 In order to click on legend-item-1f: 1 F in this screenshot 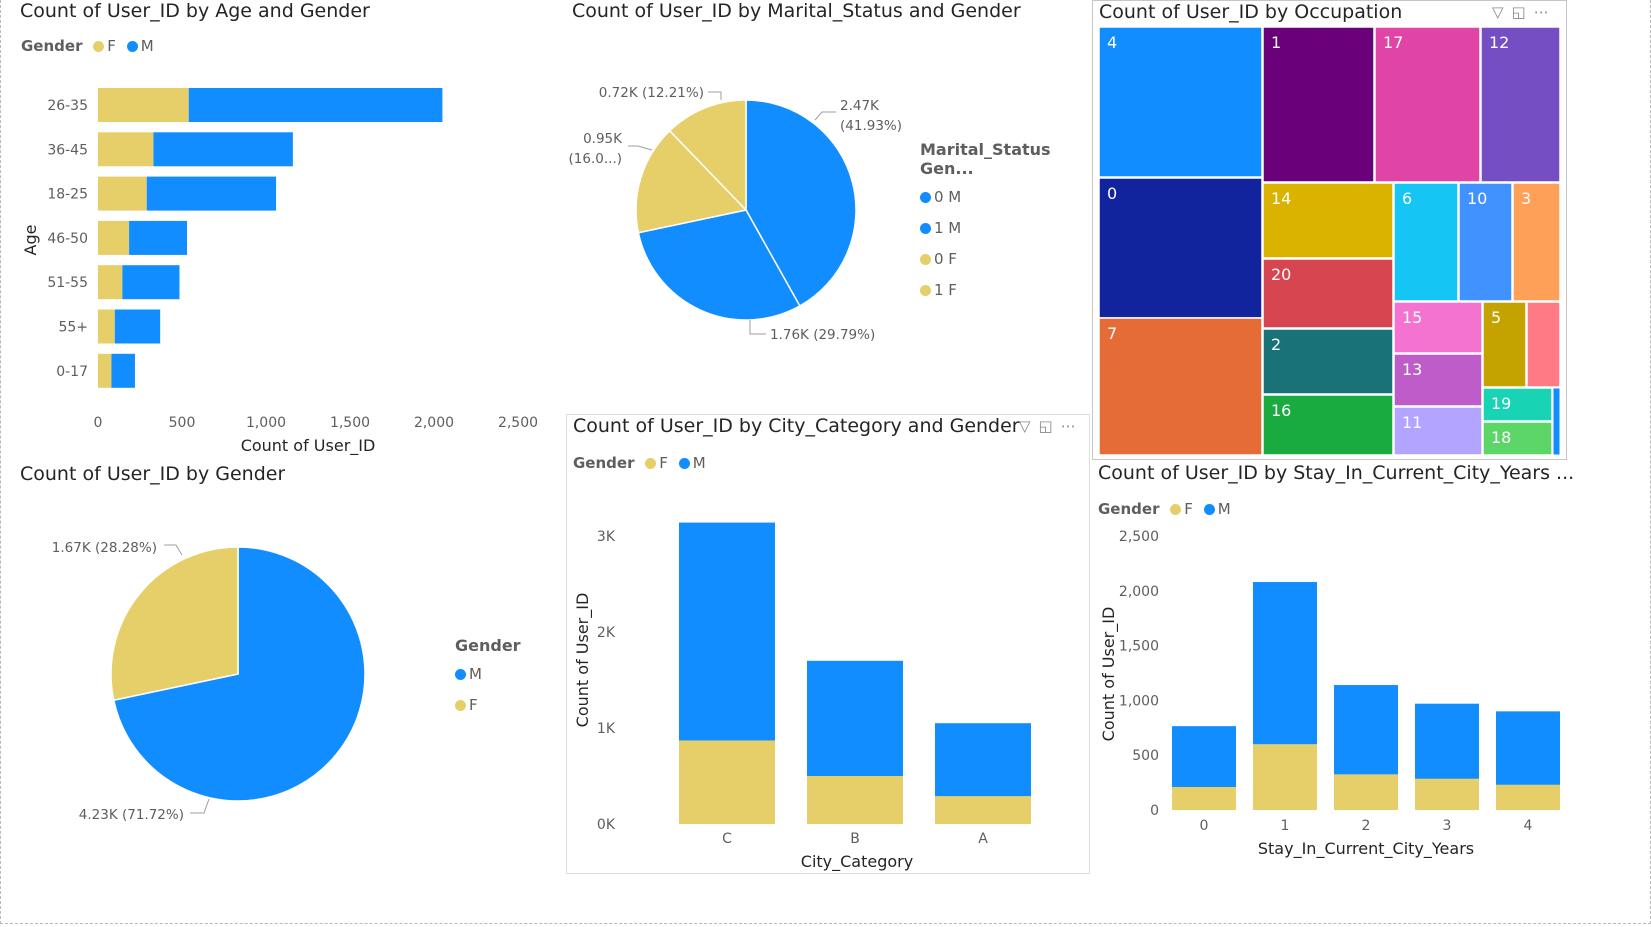, I will do `click(1005, 290)`.